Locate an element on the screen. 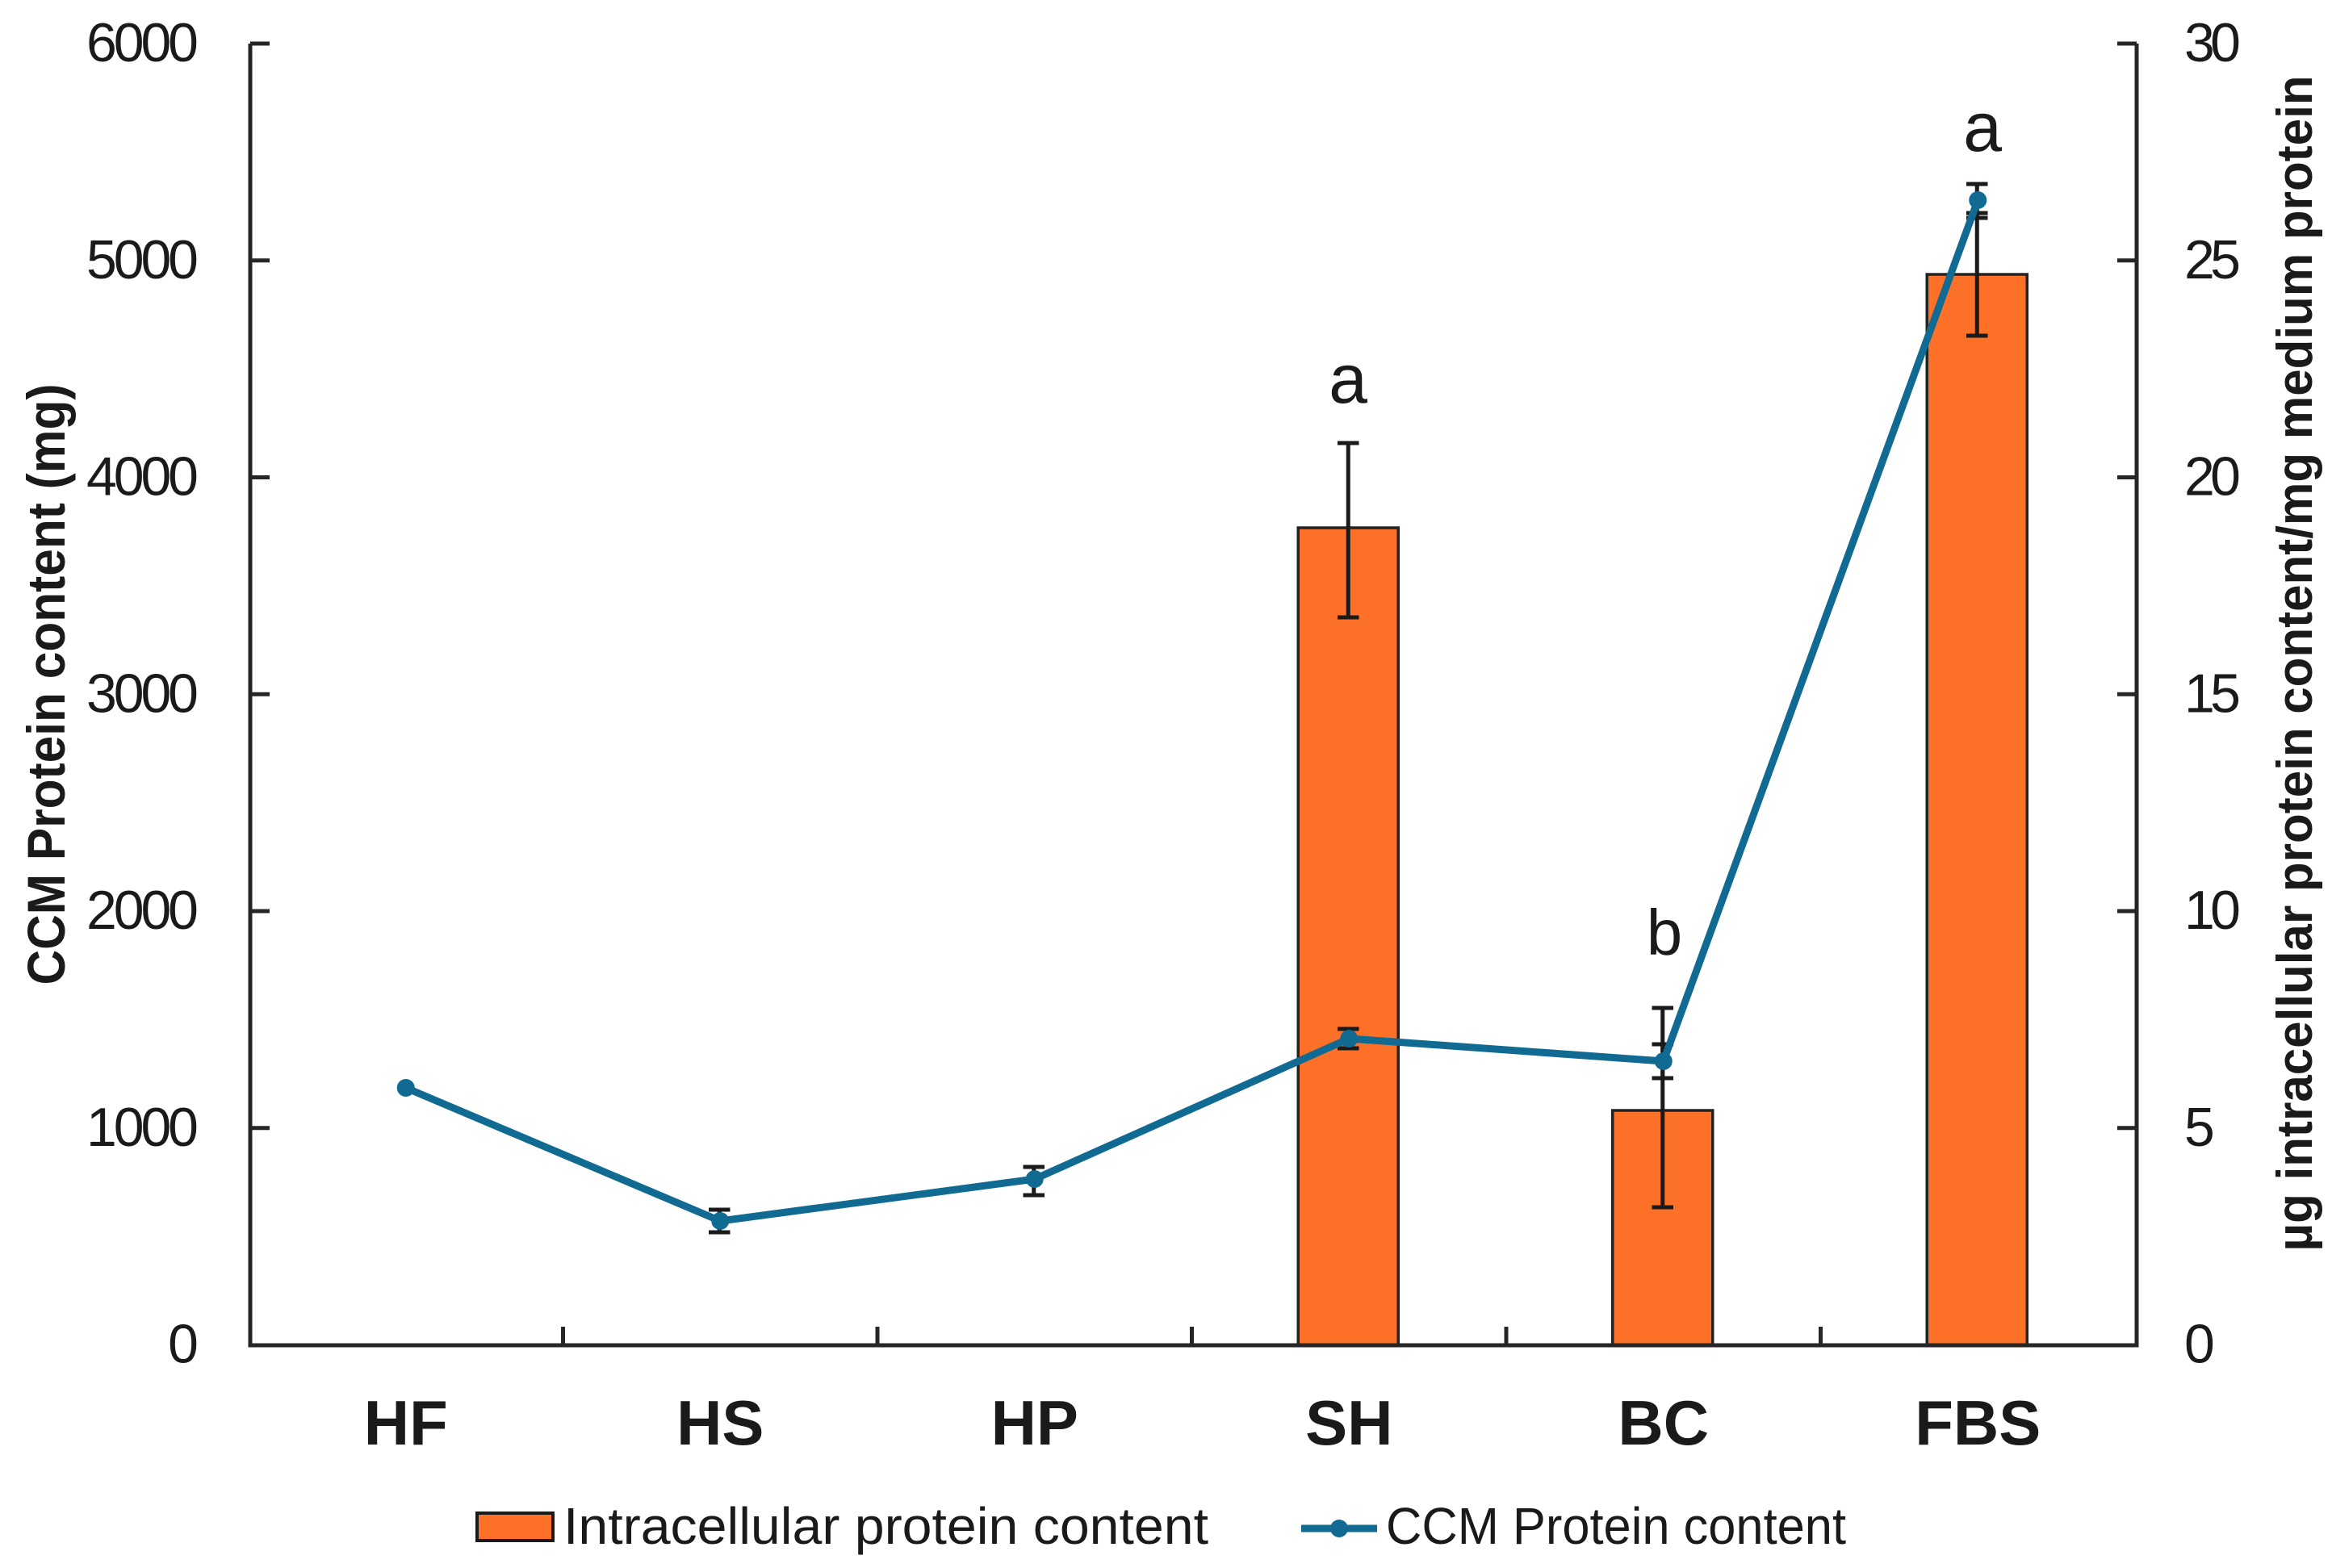 The image size is (2332, 1568). svg-text: HF is located at coordinates (406, 1422).